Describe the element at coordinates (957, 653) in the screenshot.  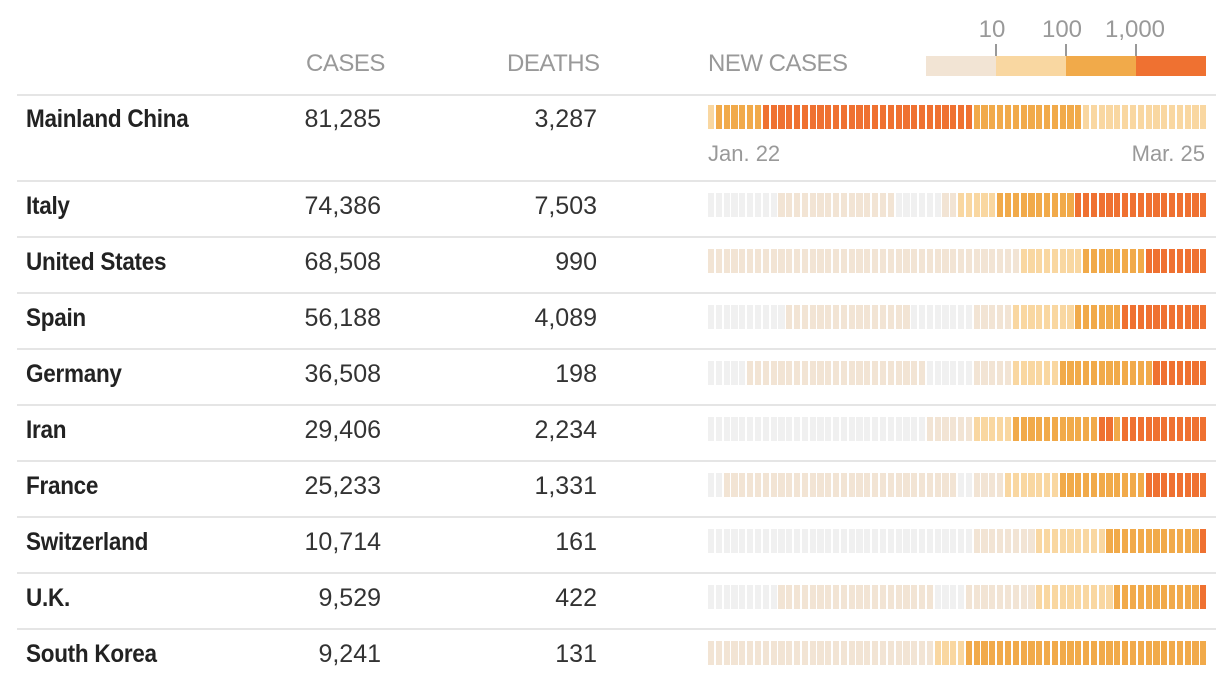
I see `new-cases-strip` at that location.